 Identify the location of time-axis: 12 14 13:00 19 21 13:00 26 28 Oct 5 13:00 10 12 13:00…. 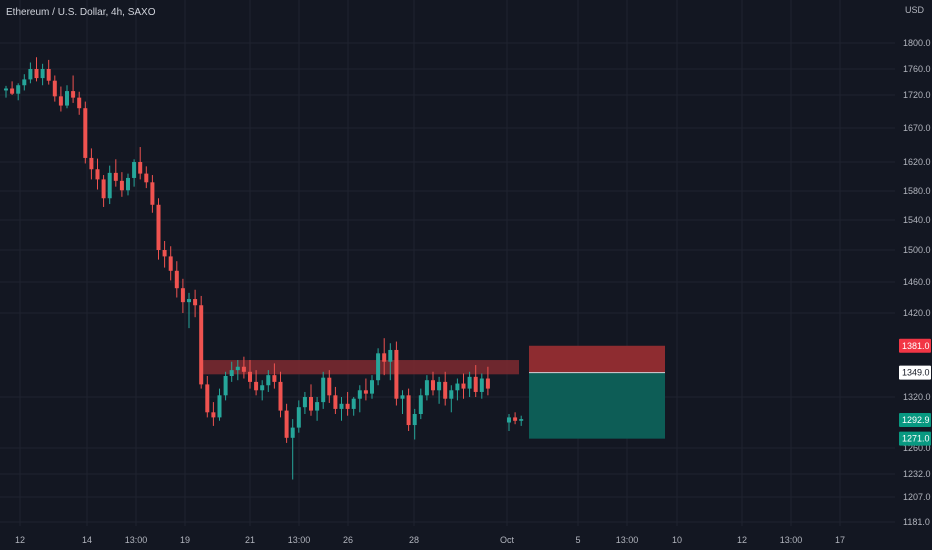
(430, 540).